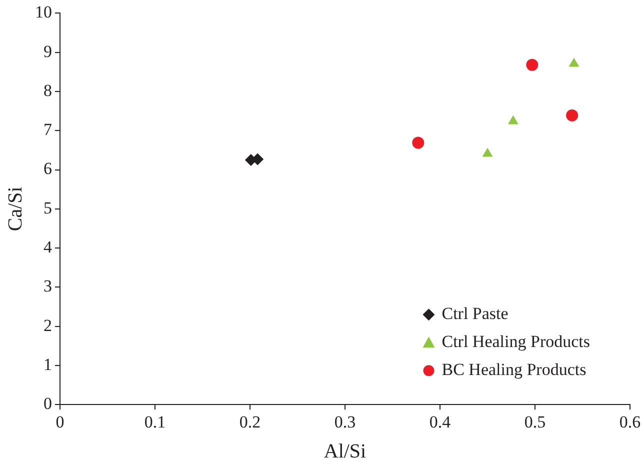  I want to click on x-tick-label: 0.1, so click(155, 422).